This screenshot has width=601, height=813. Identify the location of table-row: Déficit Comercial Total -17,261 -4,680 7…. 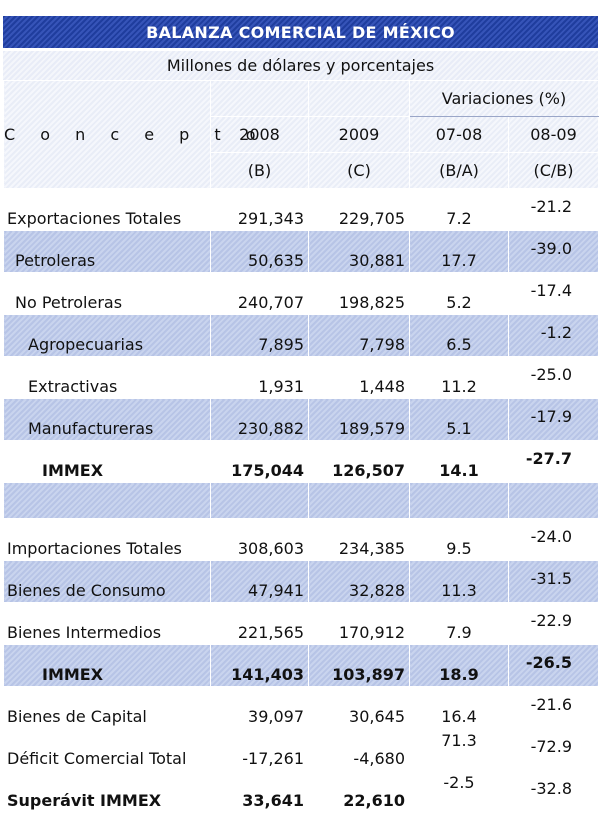
(301, 749).